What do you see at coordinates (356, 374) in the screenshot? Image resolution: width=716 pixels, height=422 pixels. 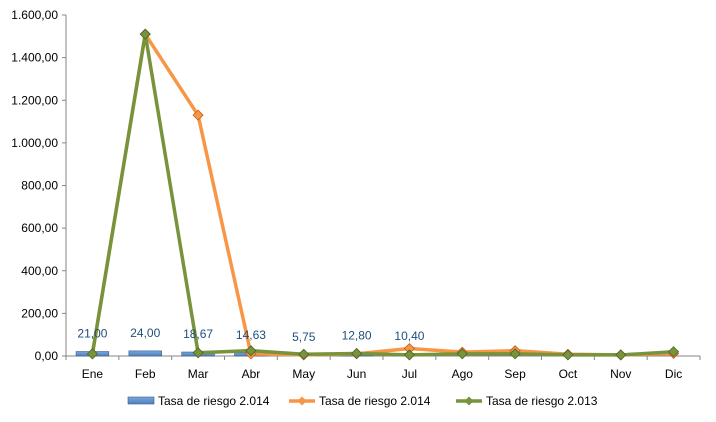 I see `x-tick-label: Jun` at bounding box center [356, 374].